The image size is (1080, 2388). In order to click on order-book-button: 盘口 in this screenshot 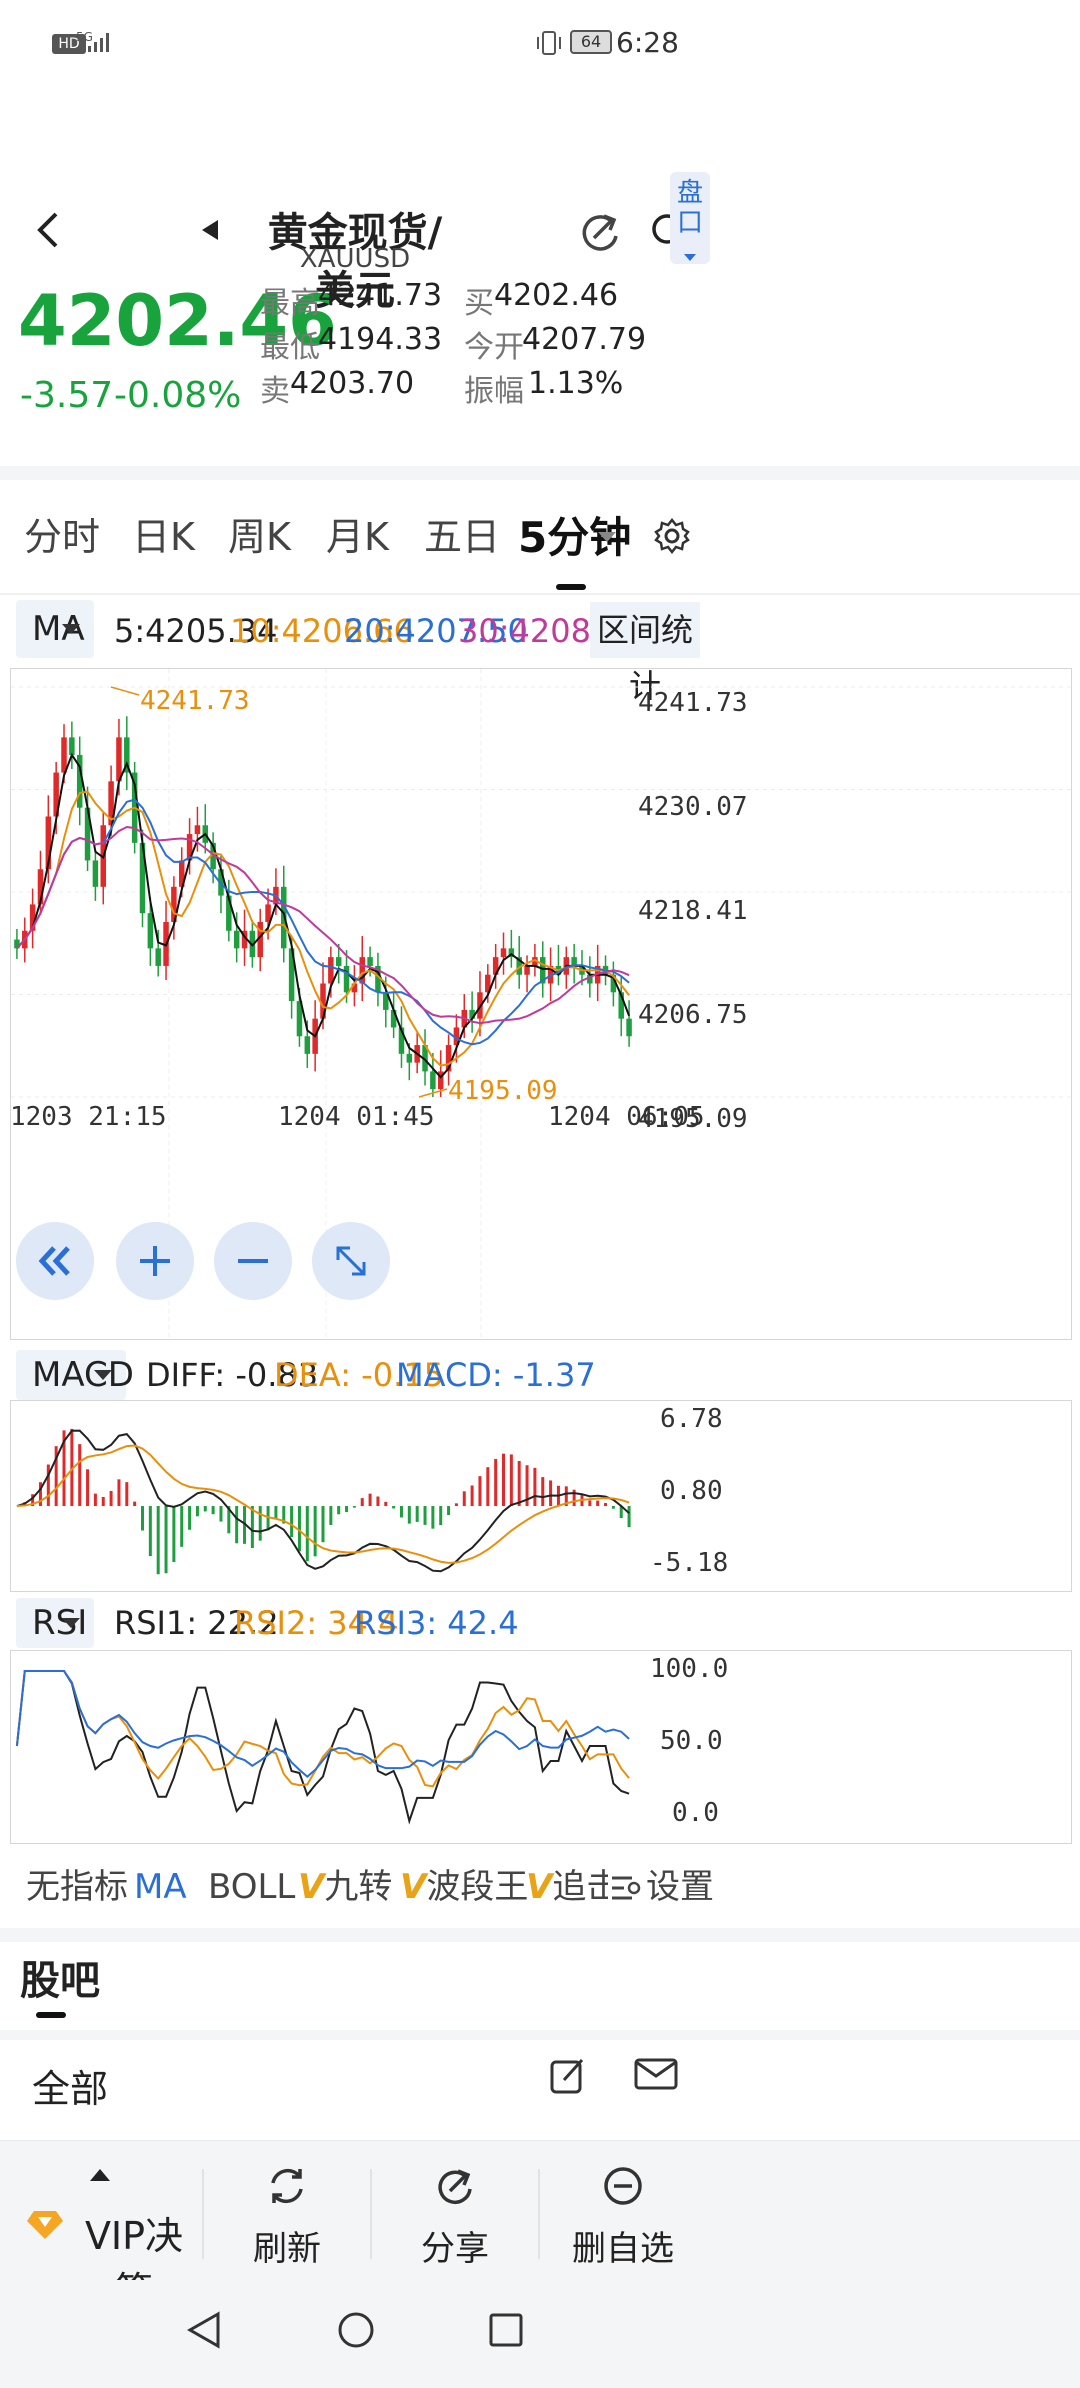, I will do `click(690, 218)`.